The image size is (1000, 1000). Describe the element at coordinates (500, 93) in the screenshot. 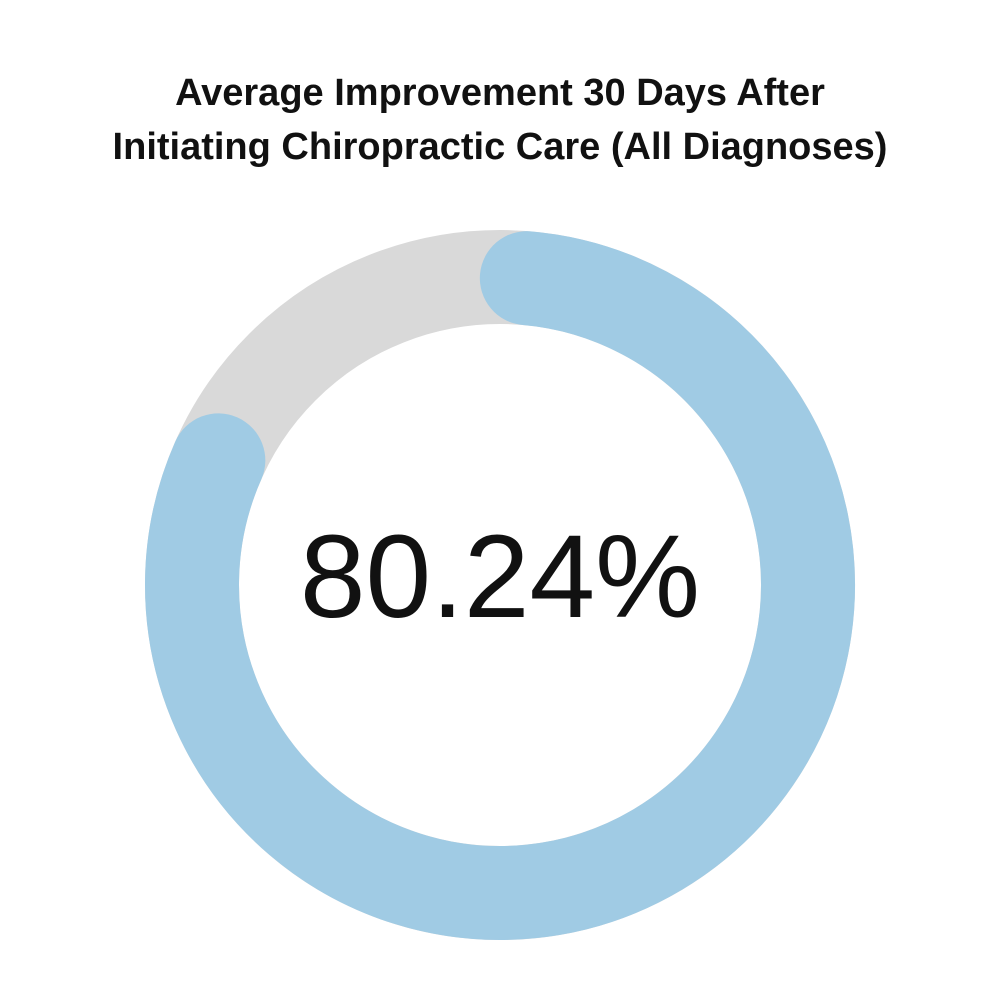

I see `chart-title-line-1: Average Improvement 30 Days After` at that location.